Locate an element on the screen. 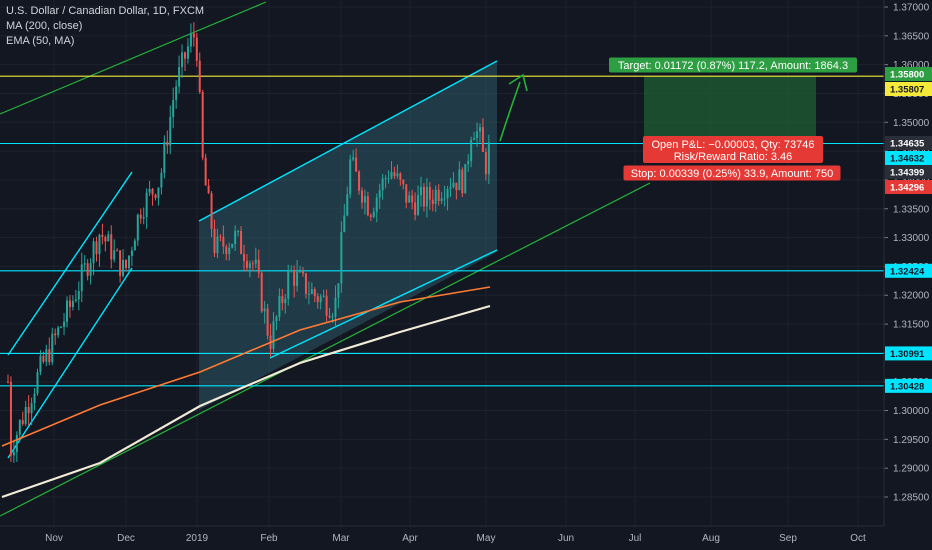 The height and width of the screenshot is (550, 932). early-channel-upper is located at coordinates (70, 263).